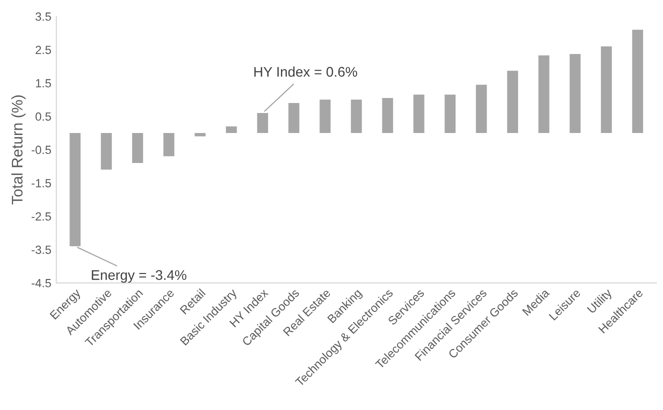  I want to click on annotation: HY Index = 0.6%, so click(306, 71).